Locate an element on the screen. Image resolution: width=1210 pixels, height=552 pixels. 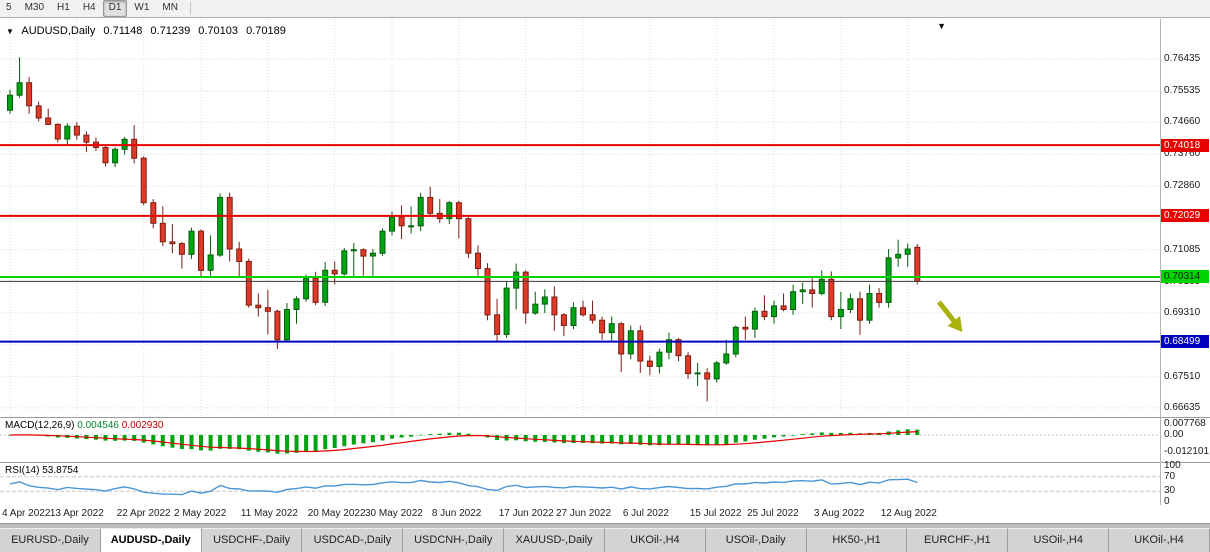
rsi-line is located at coordinates (463, 487).